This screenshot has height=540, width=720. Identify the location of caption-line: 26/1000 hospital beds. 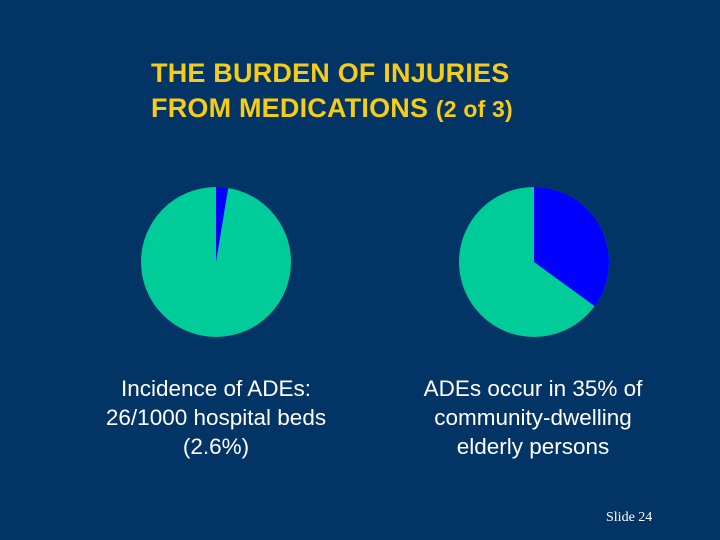
(216, 417).